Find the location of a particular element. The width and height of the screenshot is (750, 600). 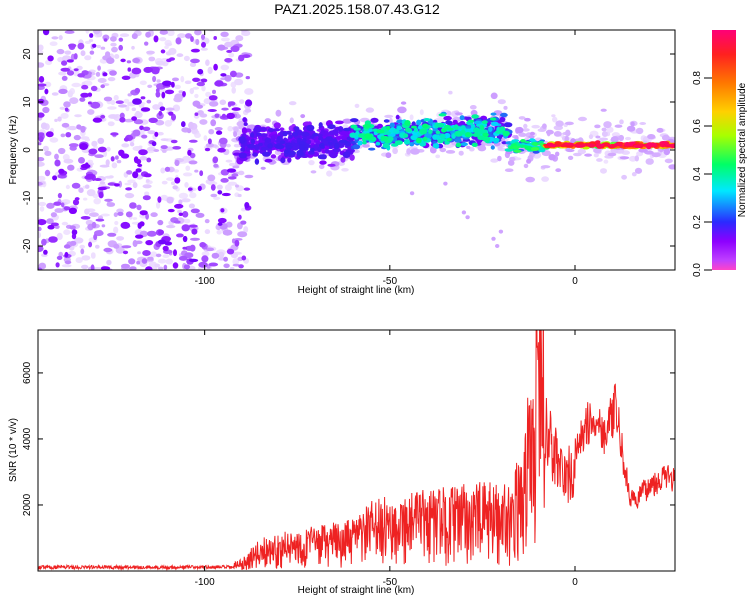

snr-y-axis-label: SNR (10 * v/v) is located at coordinates (13, 450).